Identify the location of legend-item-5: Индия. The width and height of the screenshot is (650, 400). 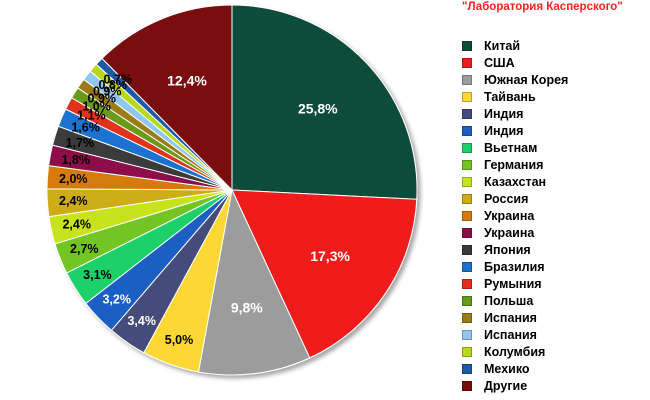
(515, 130).